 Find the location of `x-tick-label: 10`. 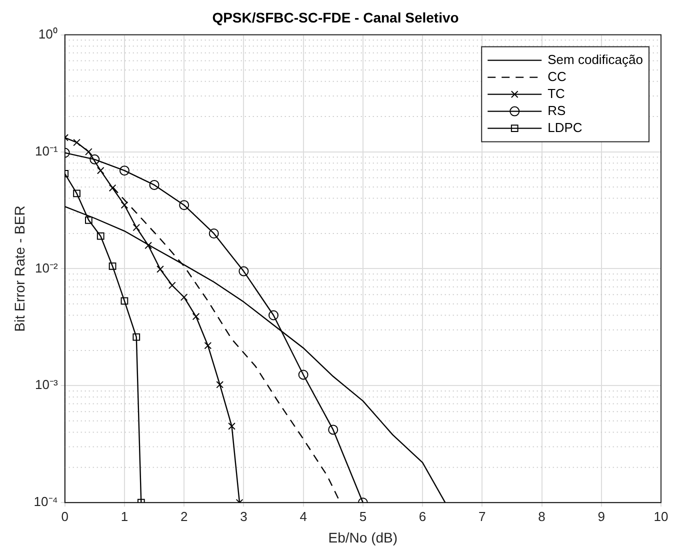

x-tick-label: 10 is located at coordinates (661, 516).